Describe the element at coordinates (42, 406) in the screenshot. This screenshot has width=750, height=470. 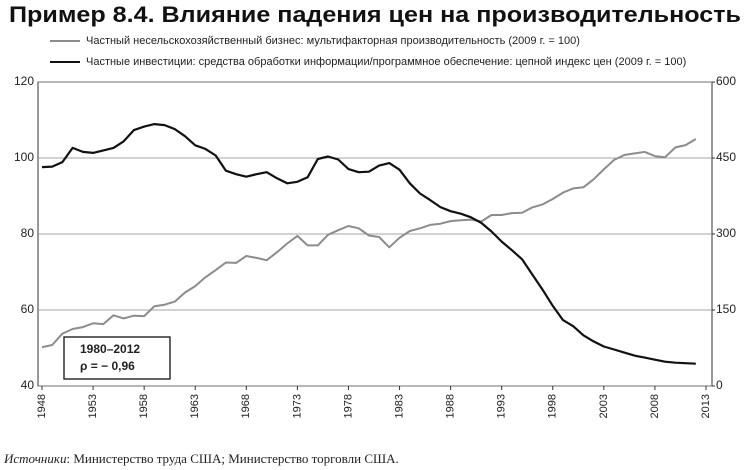
I see `x-tick-label: 1948` at that location.